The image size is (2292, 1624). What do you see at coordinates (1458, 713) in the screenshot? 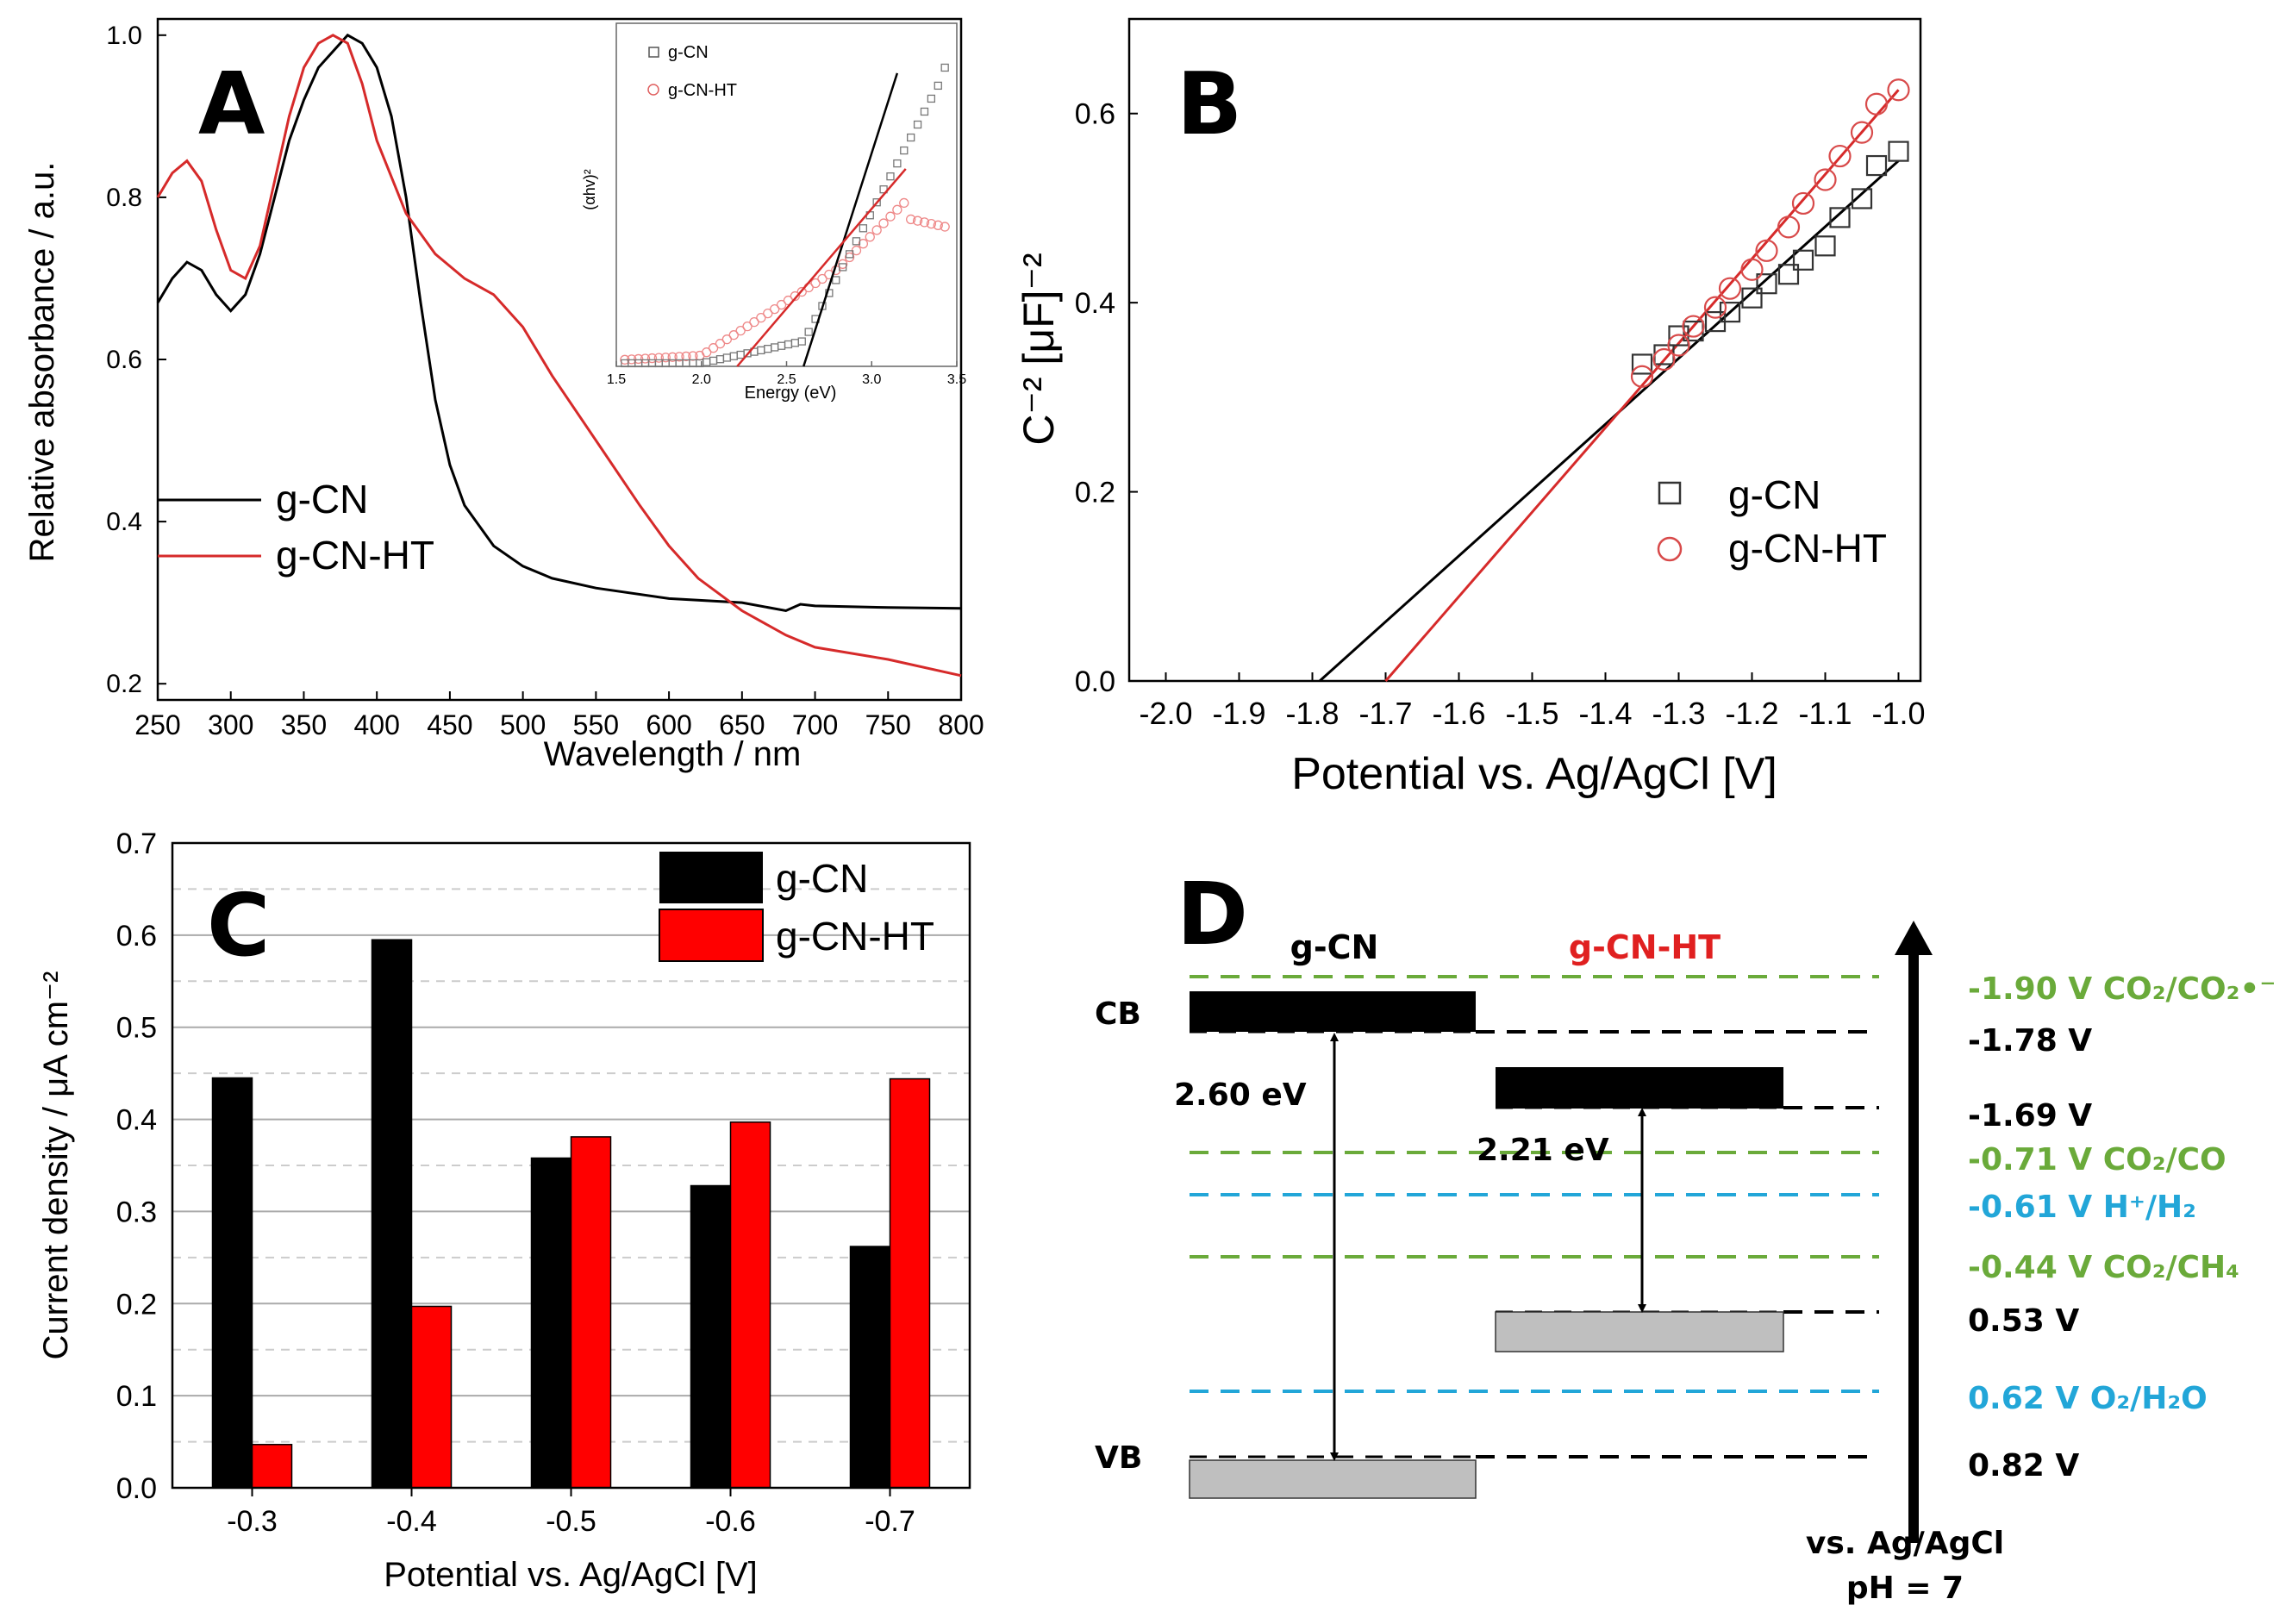
I see `x-tick-label: -1.6` at bounding box center [1458, 713].